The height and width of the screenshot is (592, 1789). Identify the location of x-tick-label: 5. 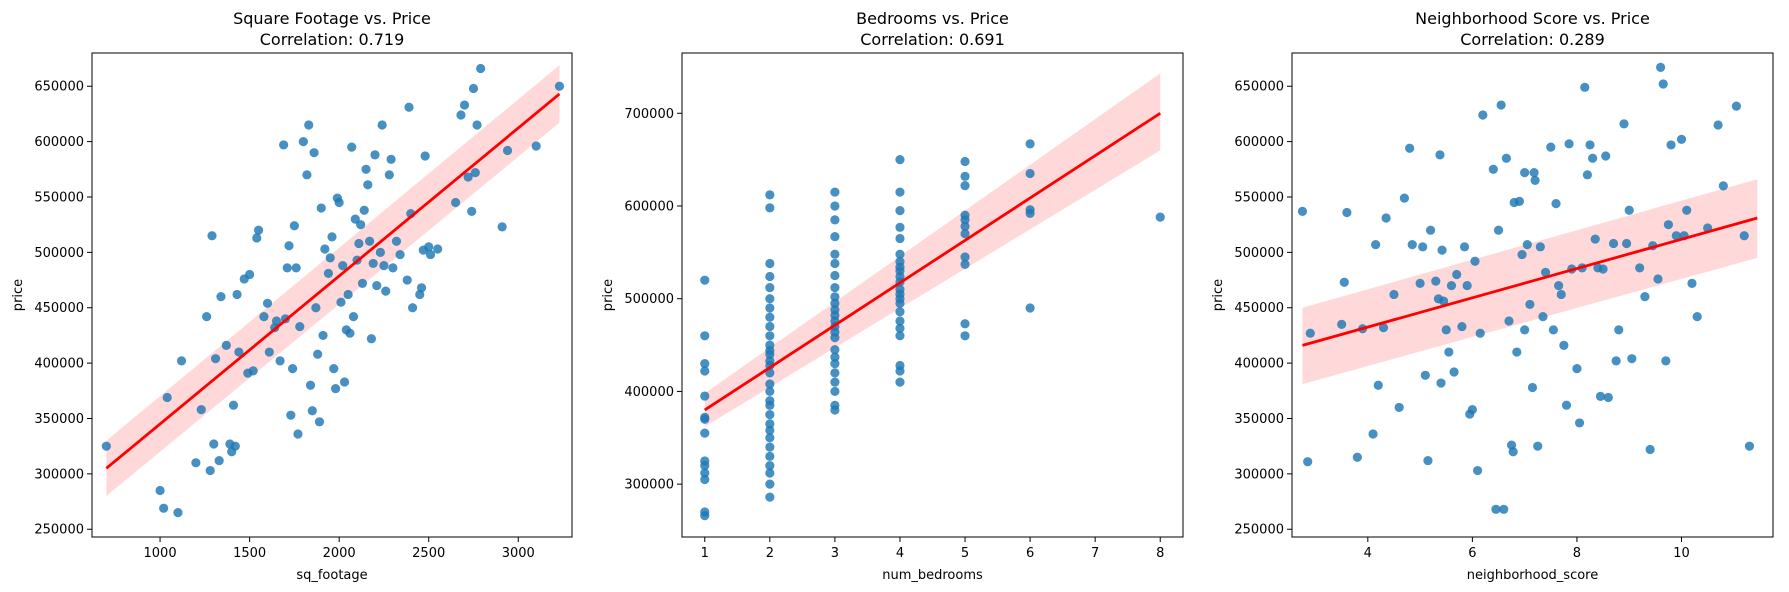
(965, 553).